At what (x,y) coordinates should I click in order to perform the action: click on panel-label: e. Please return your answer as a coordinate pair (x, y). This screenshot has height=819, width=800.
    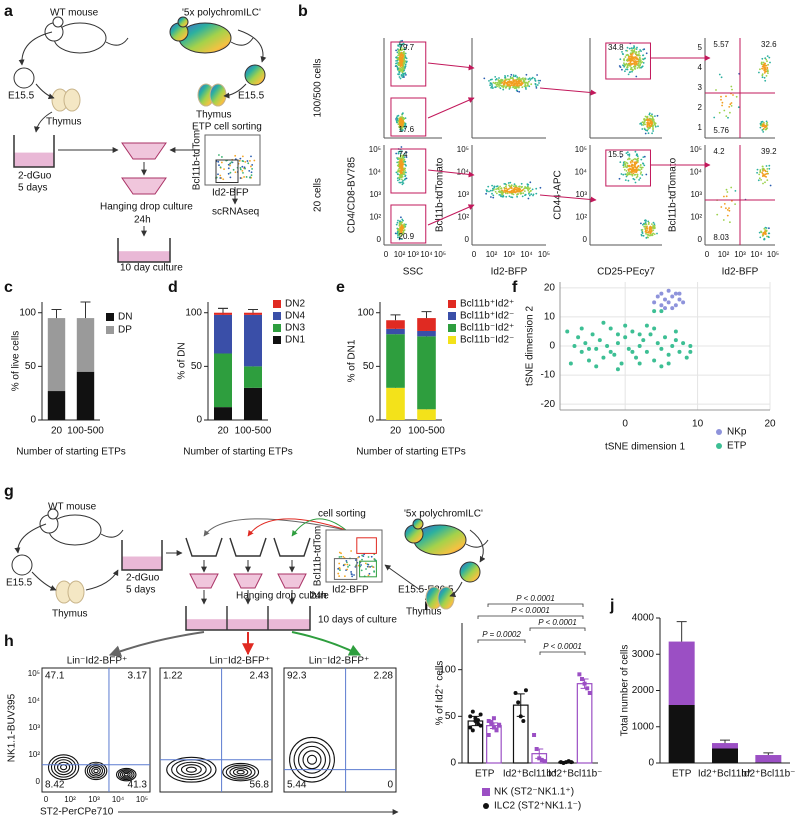
    Looking at the image, I should click on (340, 287).